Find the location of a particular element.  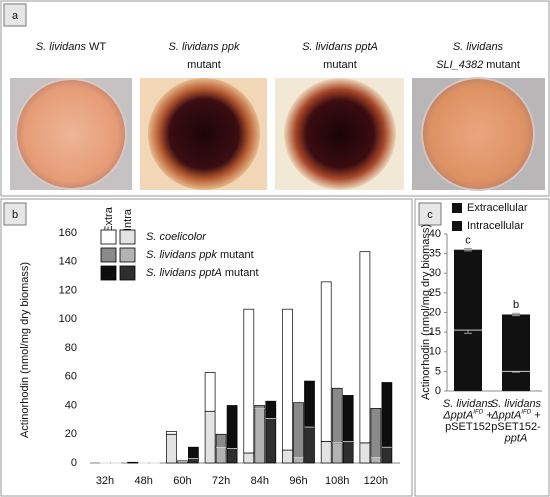

plate-caption: S. lividans is located at coordinates (478, 47).